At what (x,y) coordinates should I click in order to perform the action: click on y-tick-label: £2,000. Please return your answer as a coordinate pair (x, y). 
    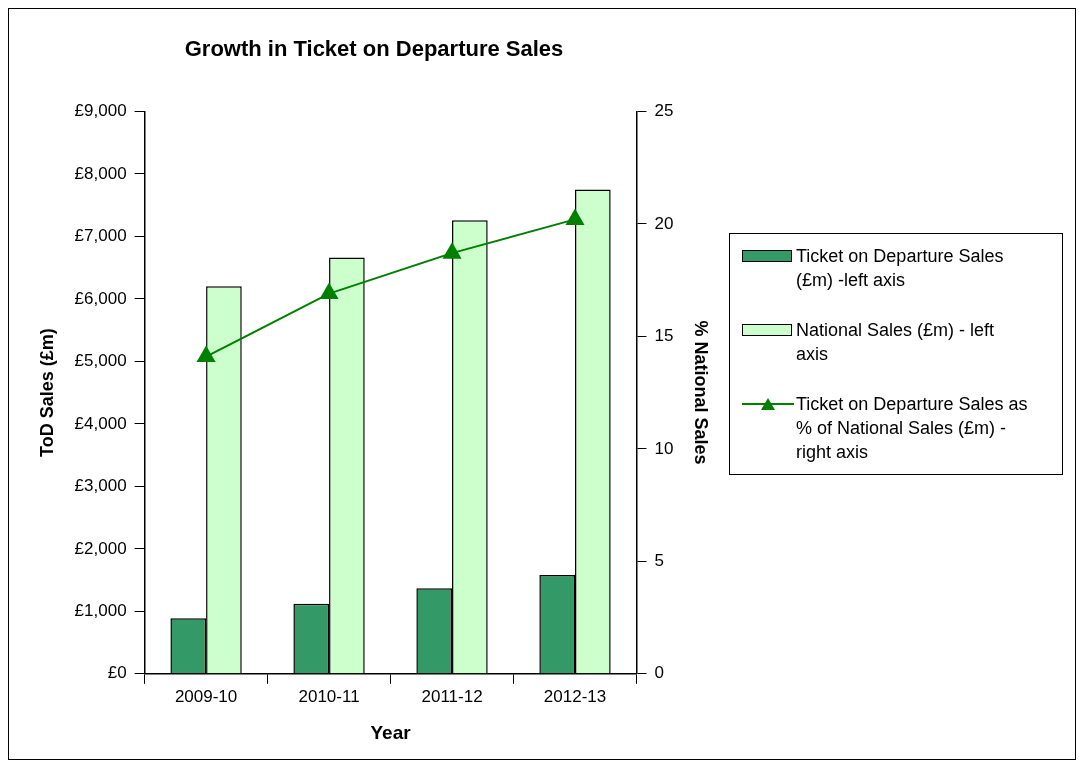
    Looking at the image, I should click on (100, 548).